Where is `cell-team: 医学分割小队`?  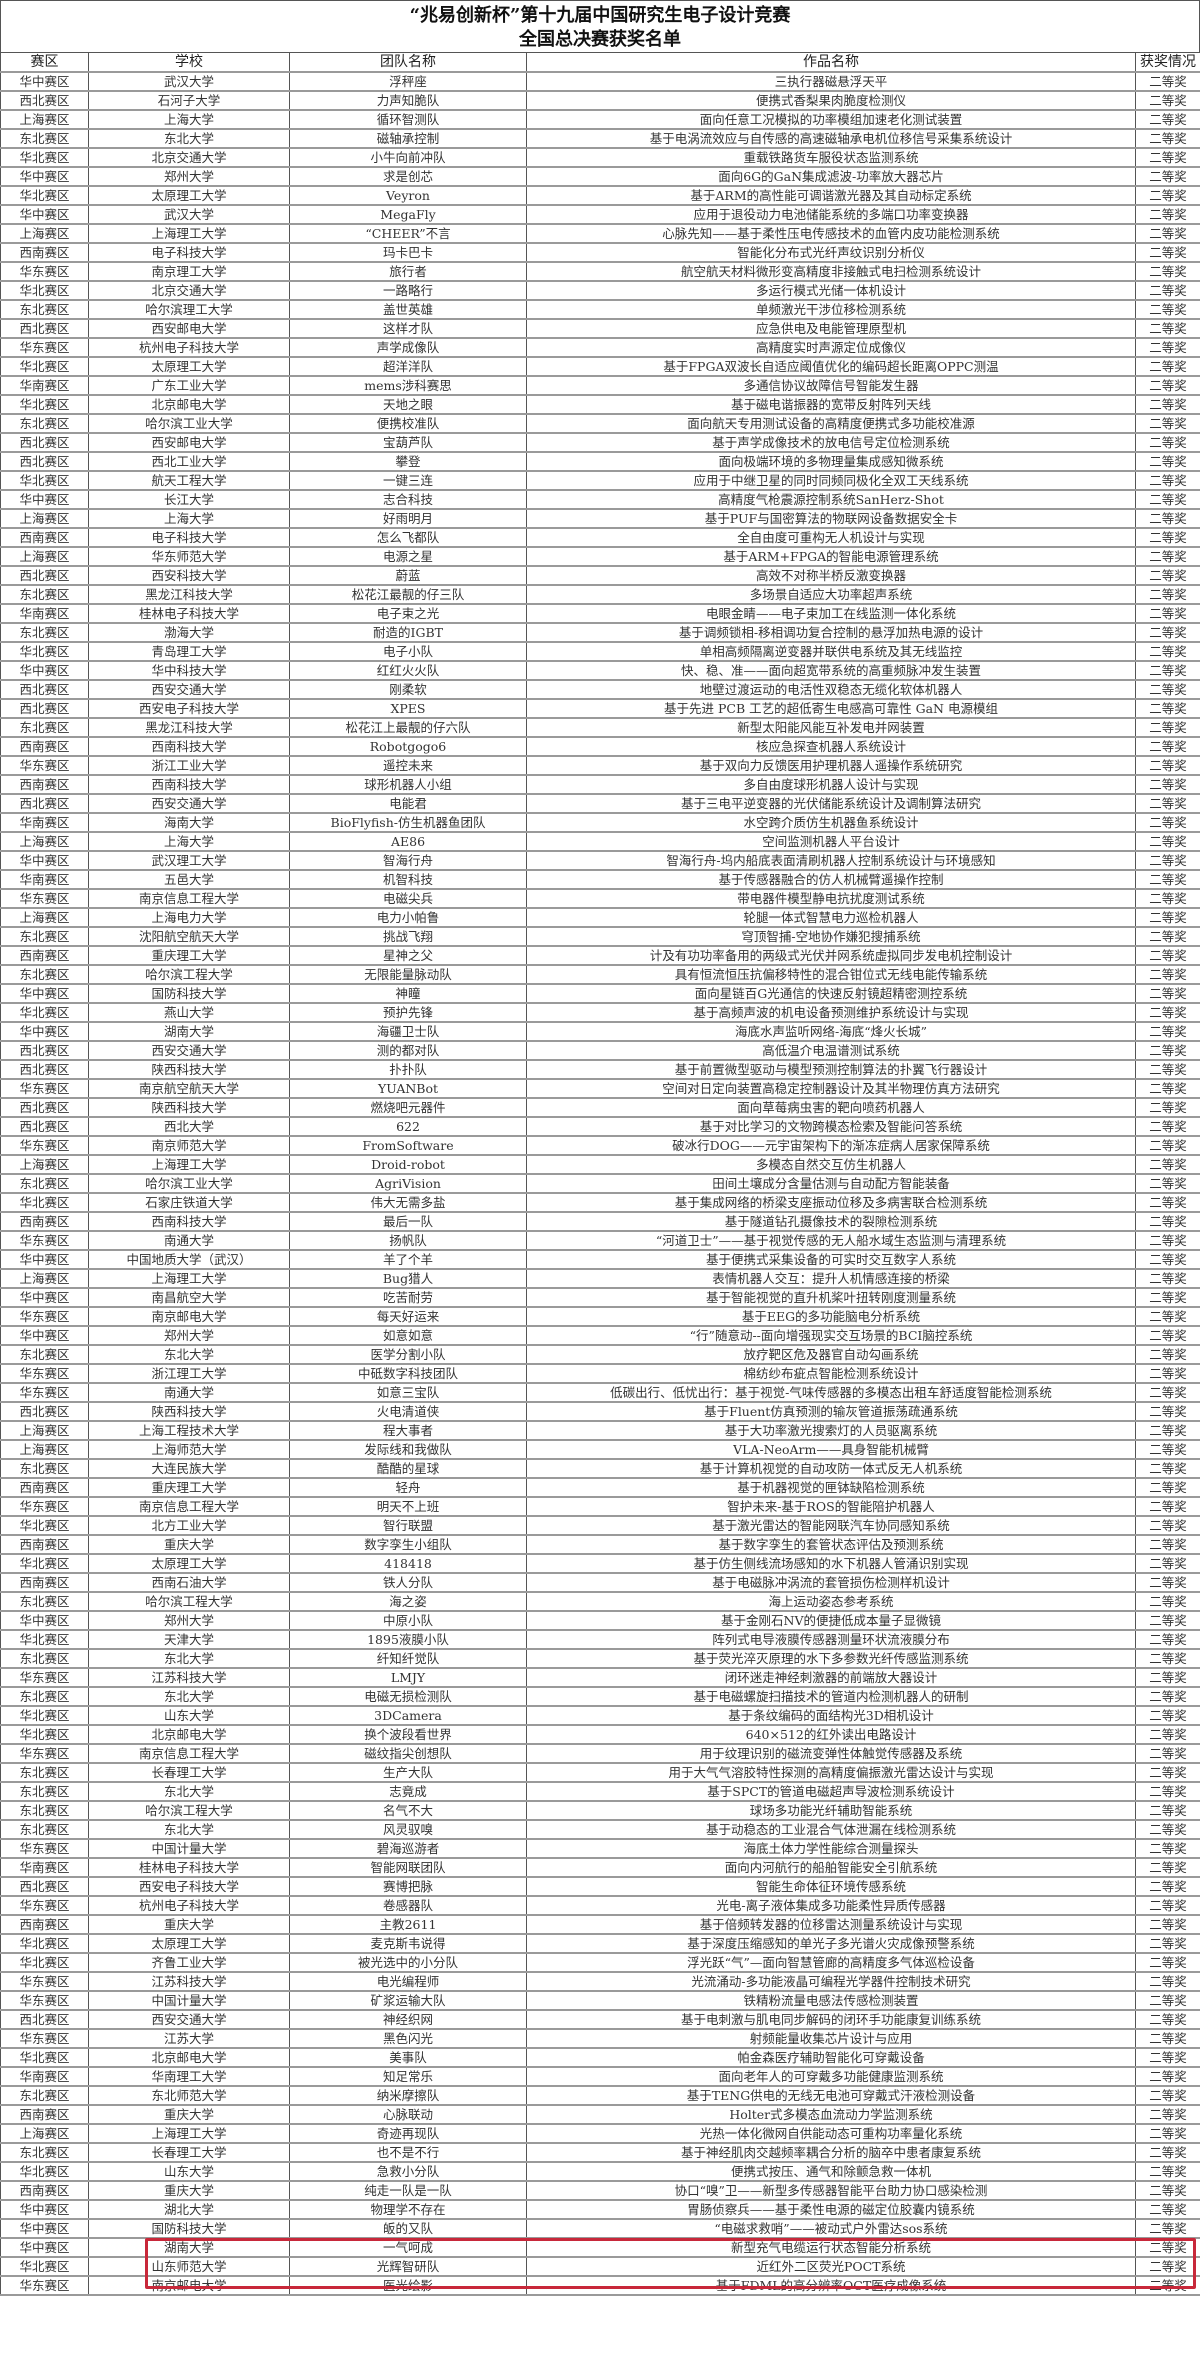
cell-team: 医学分割小队 is located at coordinates (408, 1354).